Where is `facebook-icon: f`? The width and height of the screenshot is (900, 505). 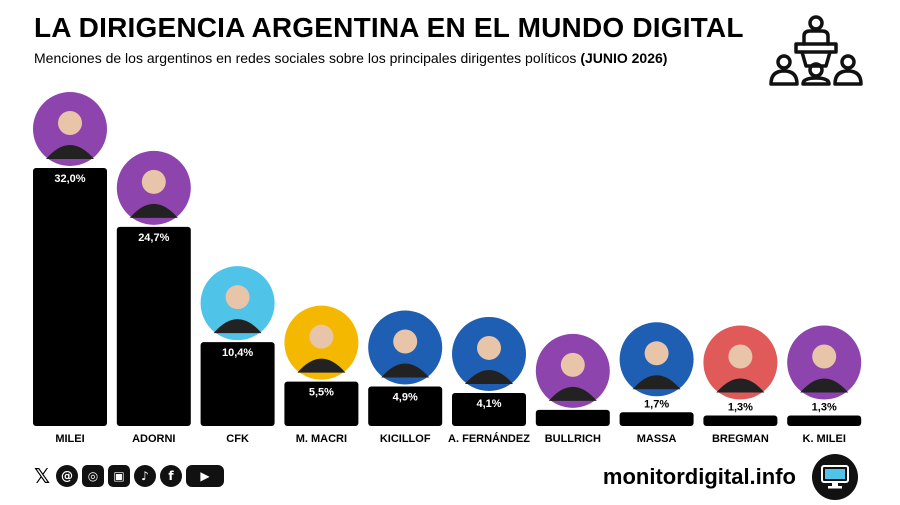 facebook-icon: f is located at coordinates (171, 476).